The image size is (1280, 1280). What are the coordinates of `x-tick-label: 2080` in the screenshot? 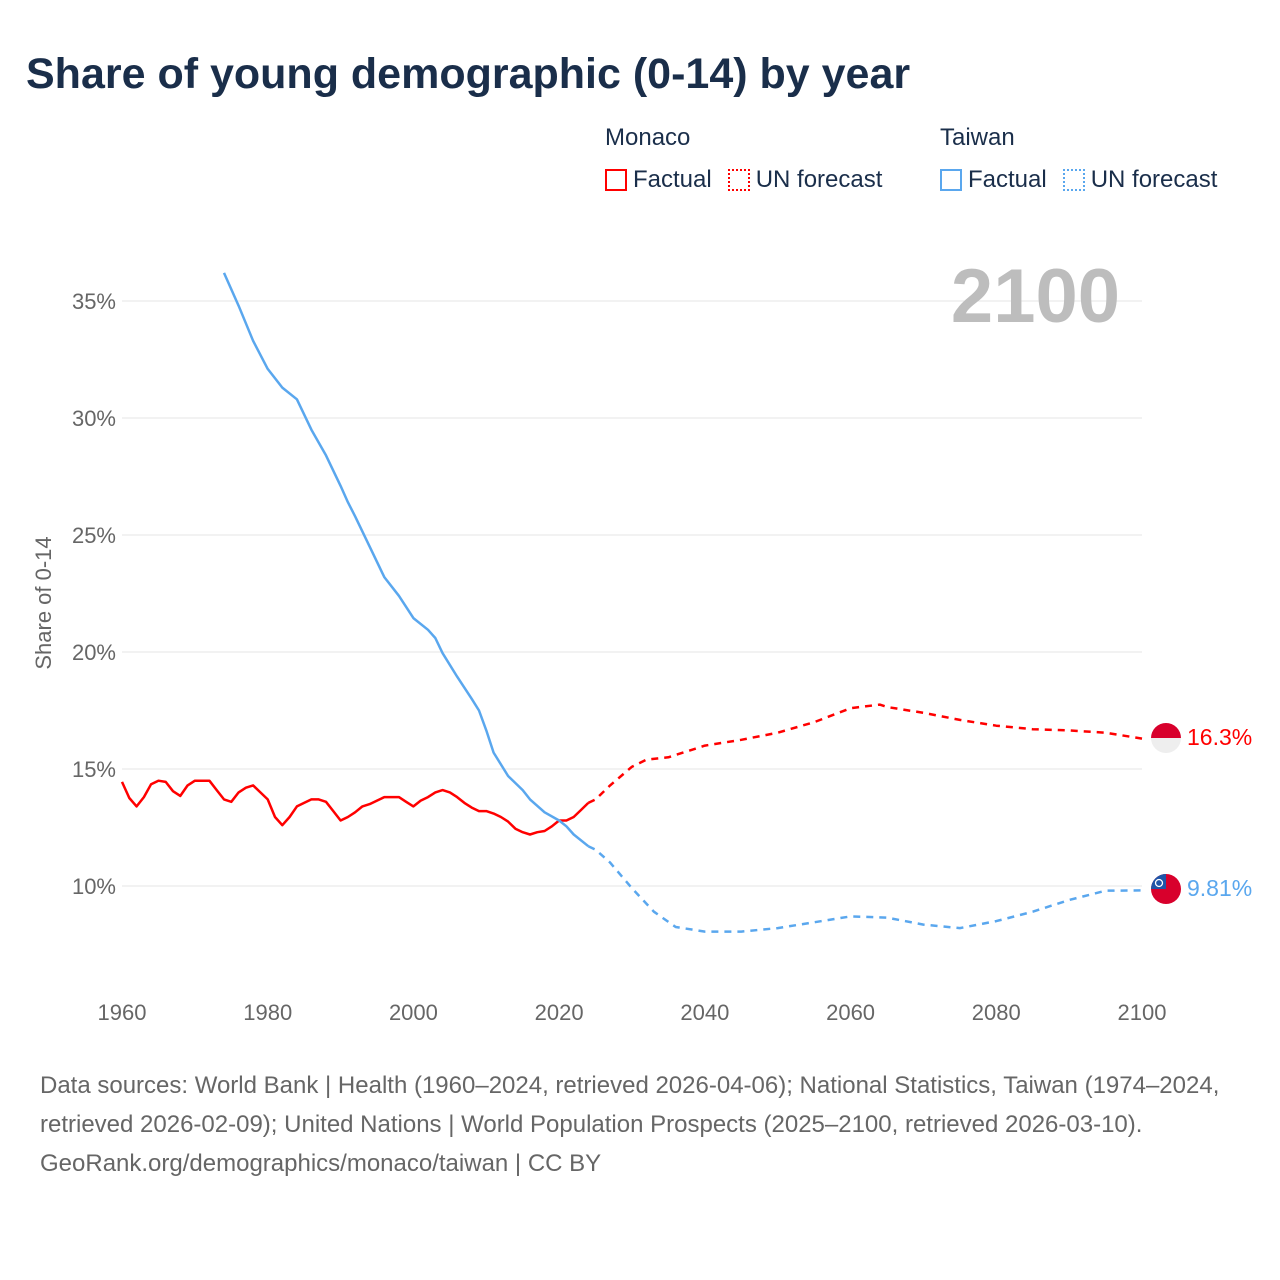 It's located at (996, 1012).